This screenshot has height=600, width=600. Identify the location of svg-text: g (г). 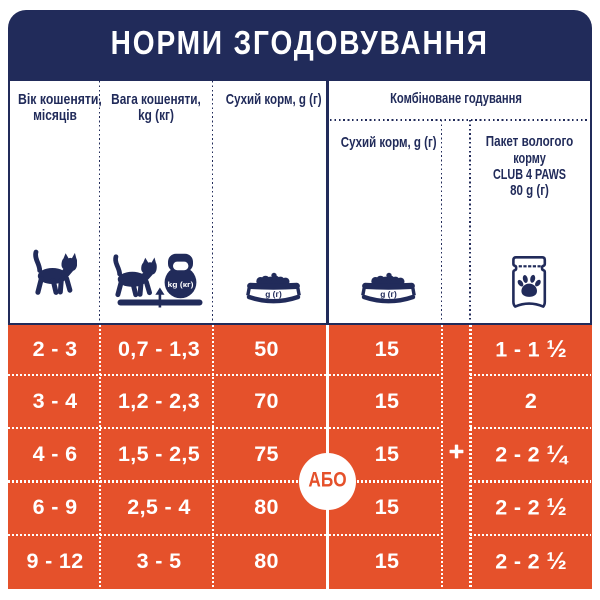
(273, 294).